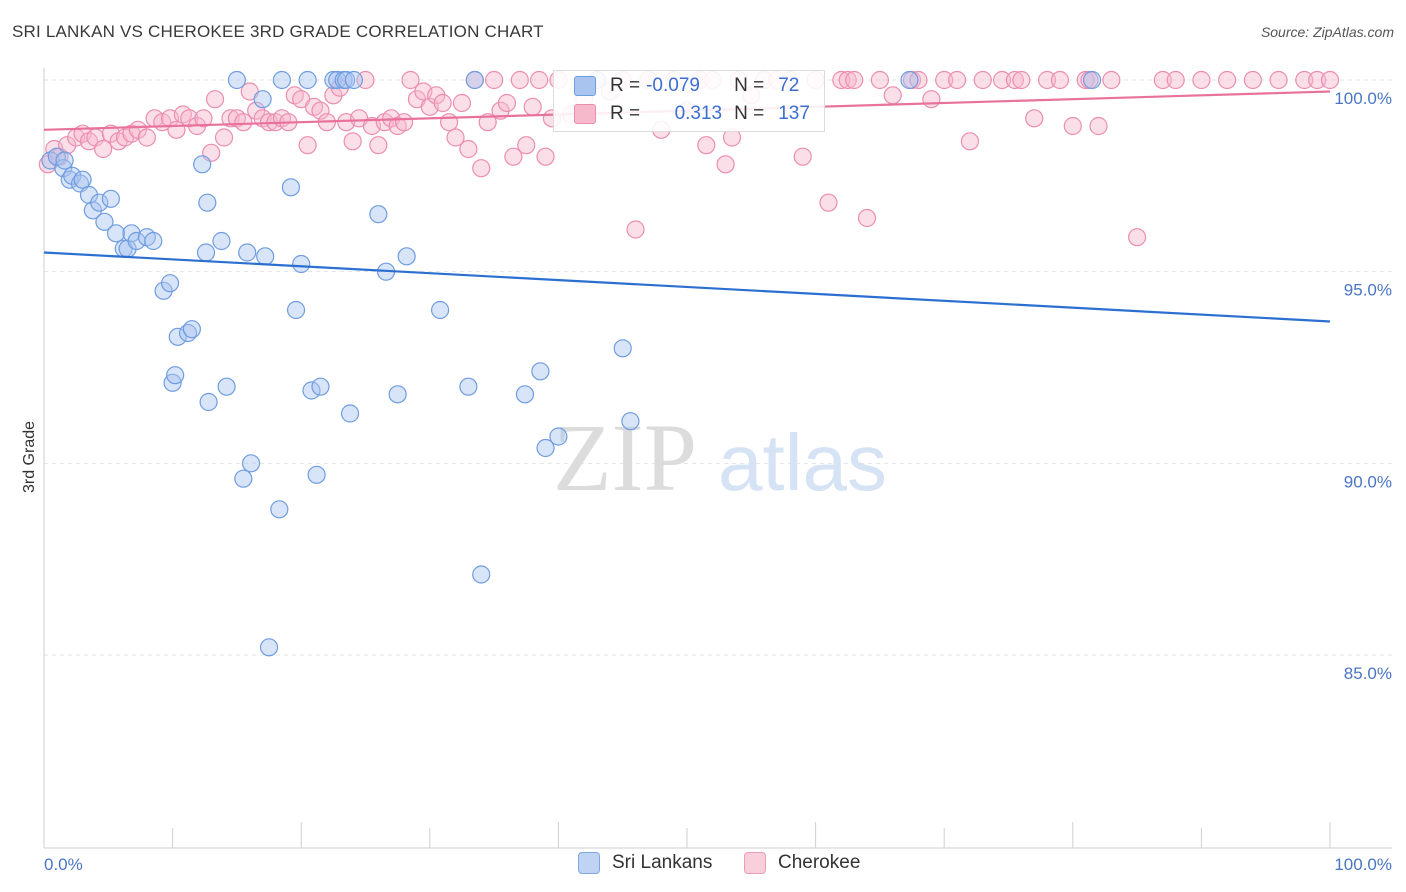  I want to click on legend-swatch-sri-lankans, so click(589, 863).